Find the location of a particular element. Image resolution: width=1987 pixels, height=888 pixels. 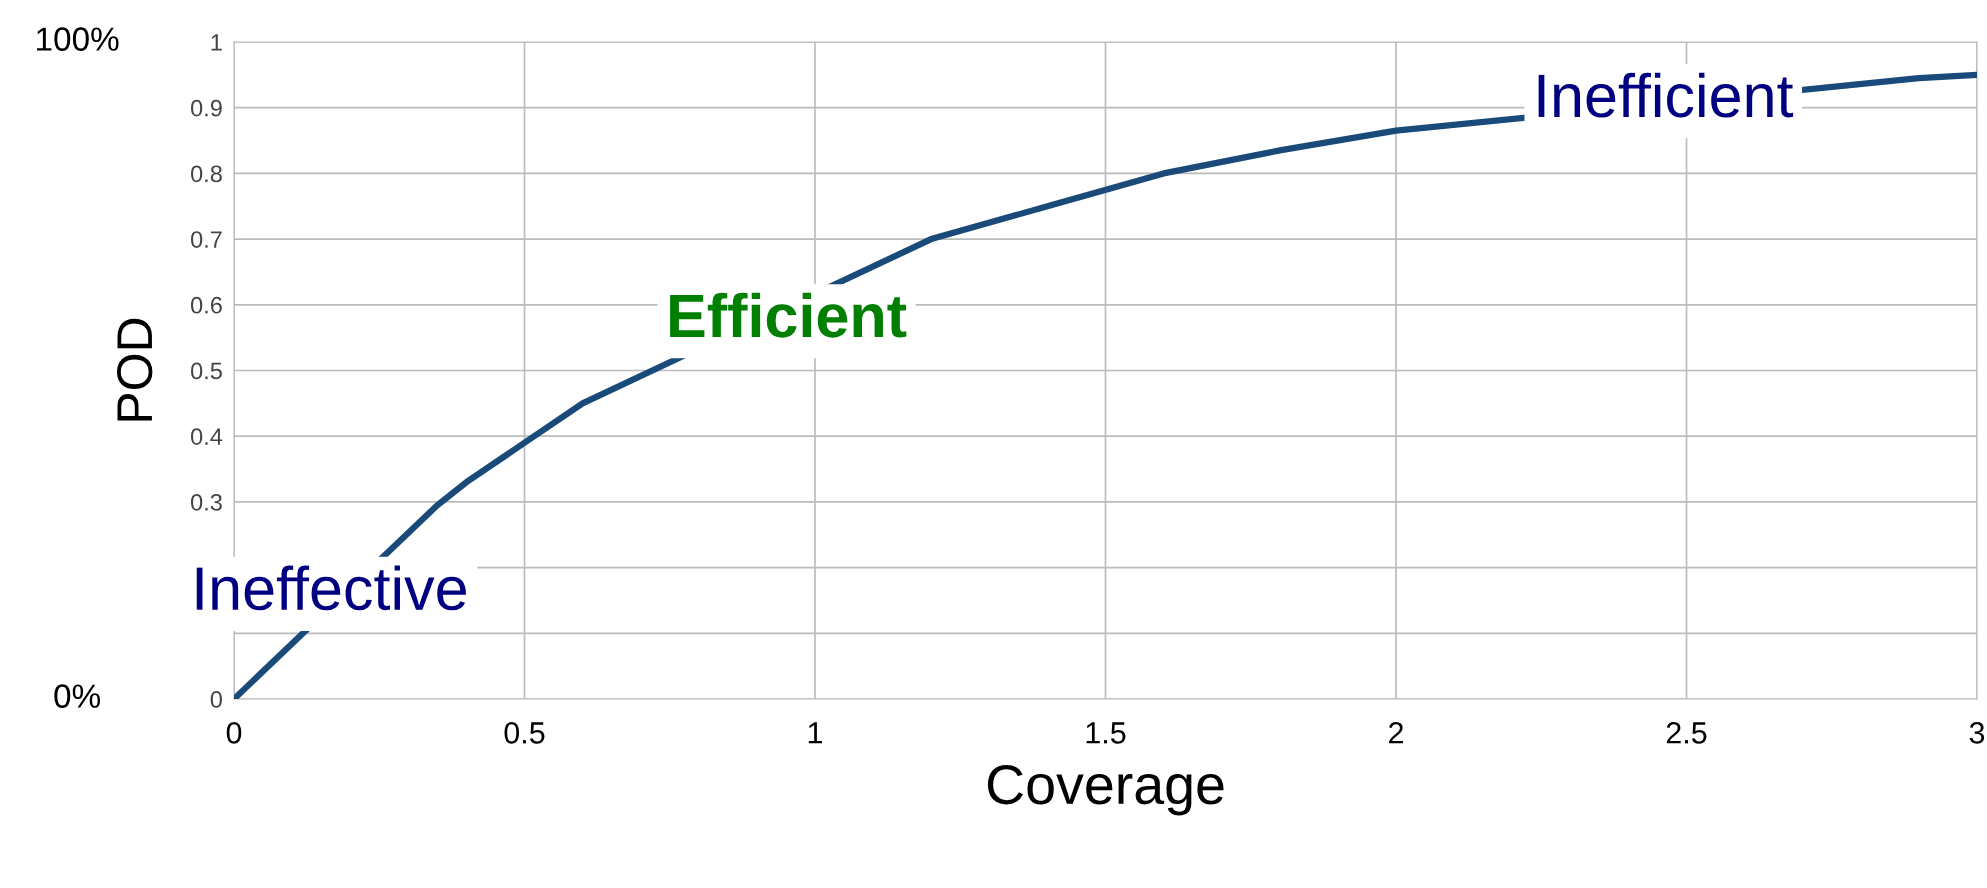

x-tick-label: 0 is located at coordinates (234, 733).